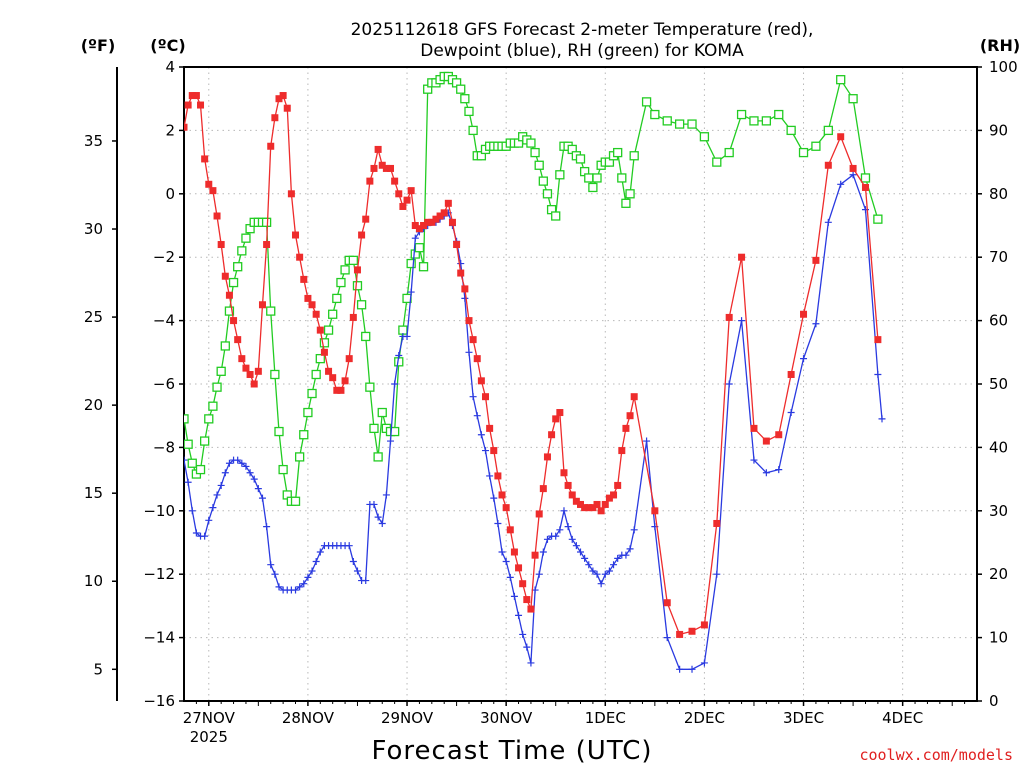 This screenshot has width=1024, height=768. What do you see at coordinates (98, 669) in the screenshot?
I see `fahrenheit-tick-label: 5` at bounding box center [98, 669].